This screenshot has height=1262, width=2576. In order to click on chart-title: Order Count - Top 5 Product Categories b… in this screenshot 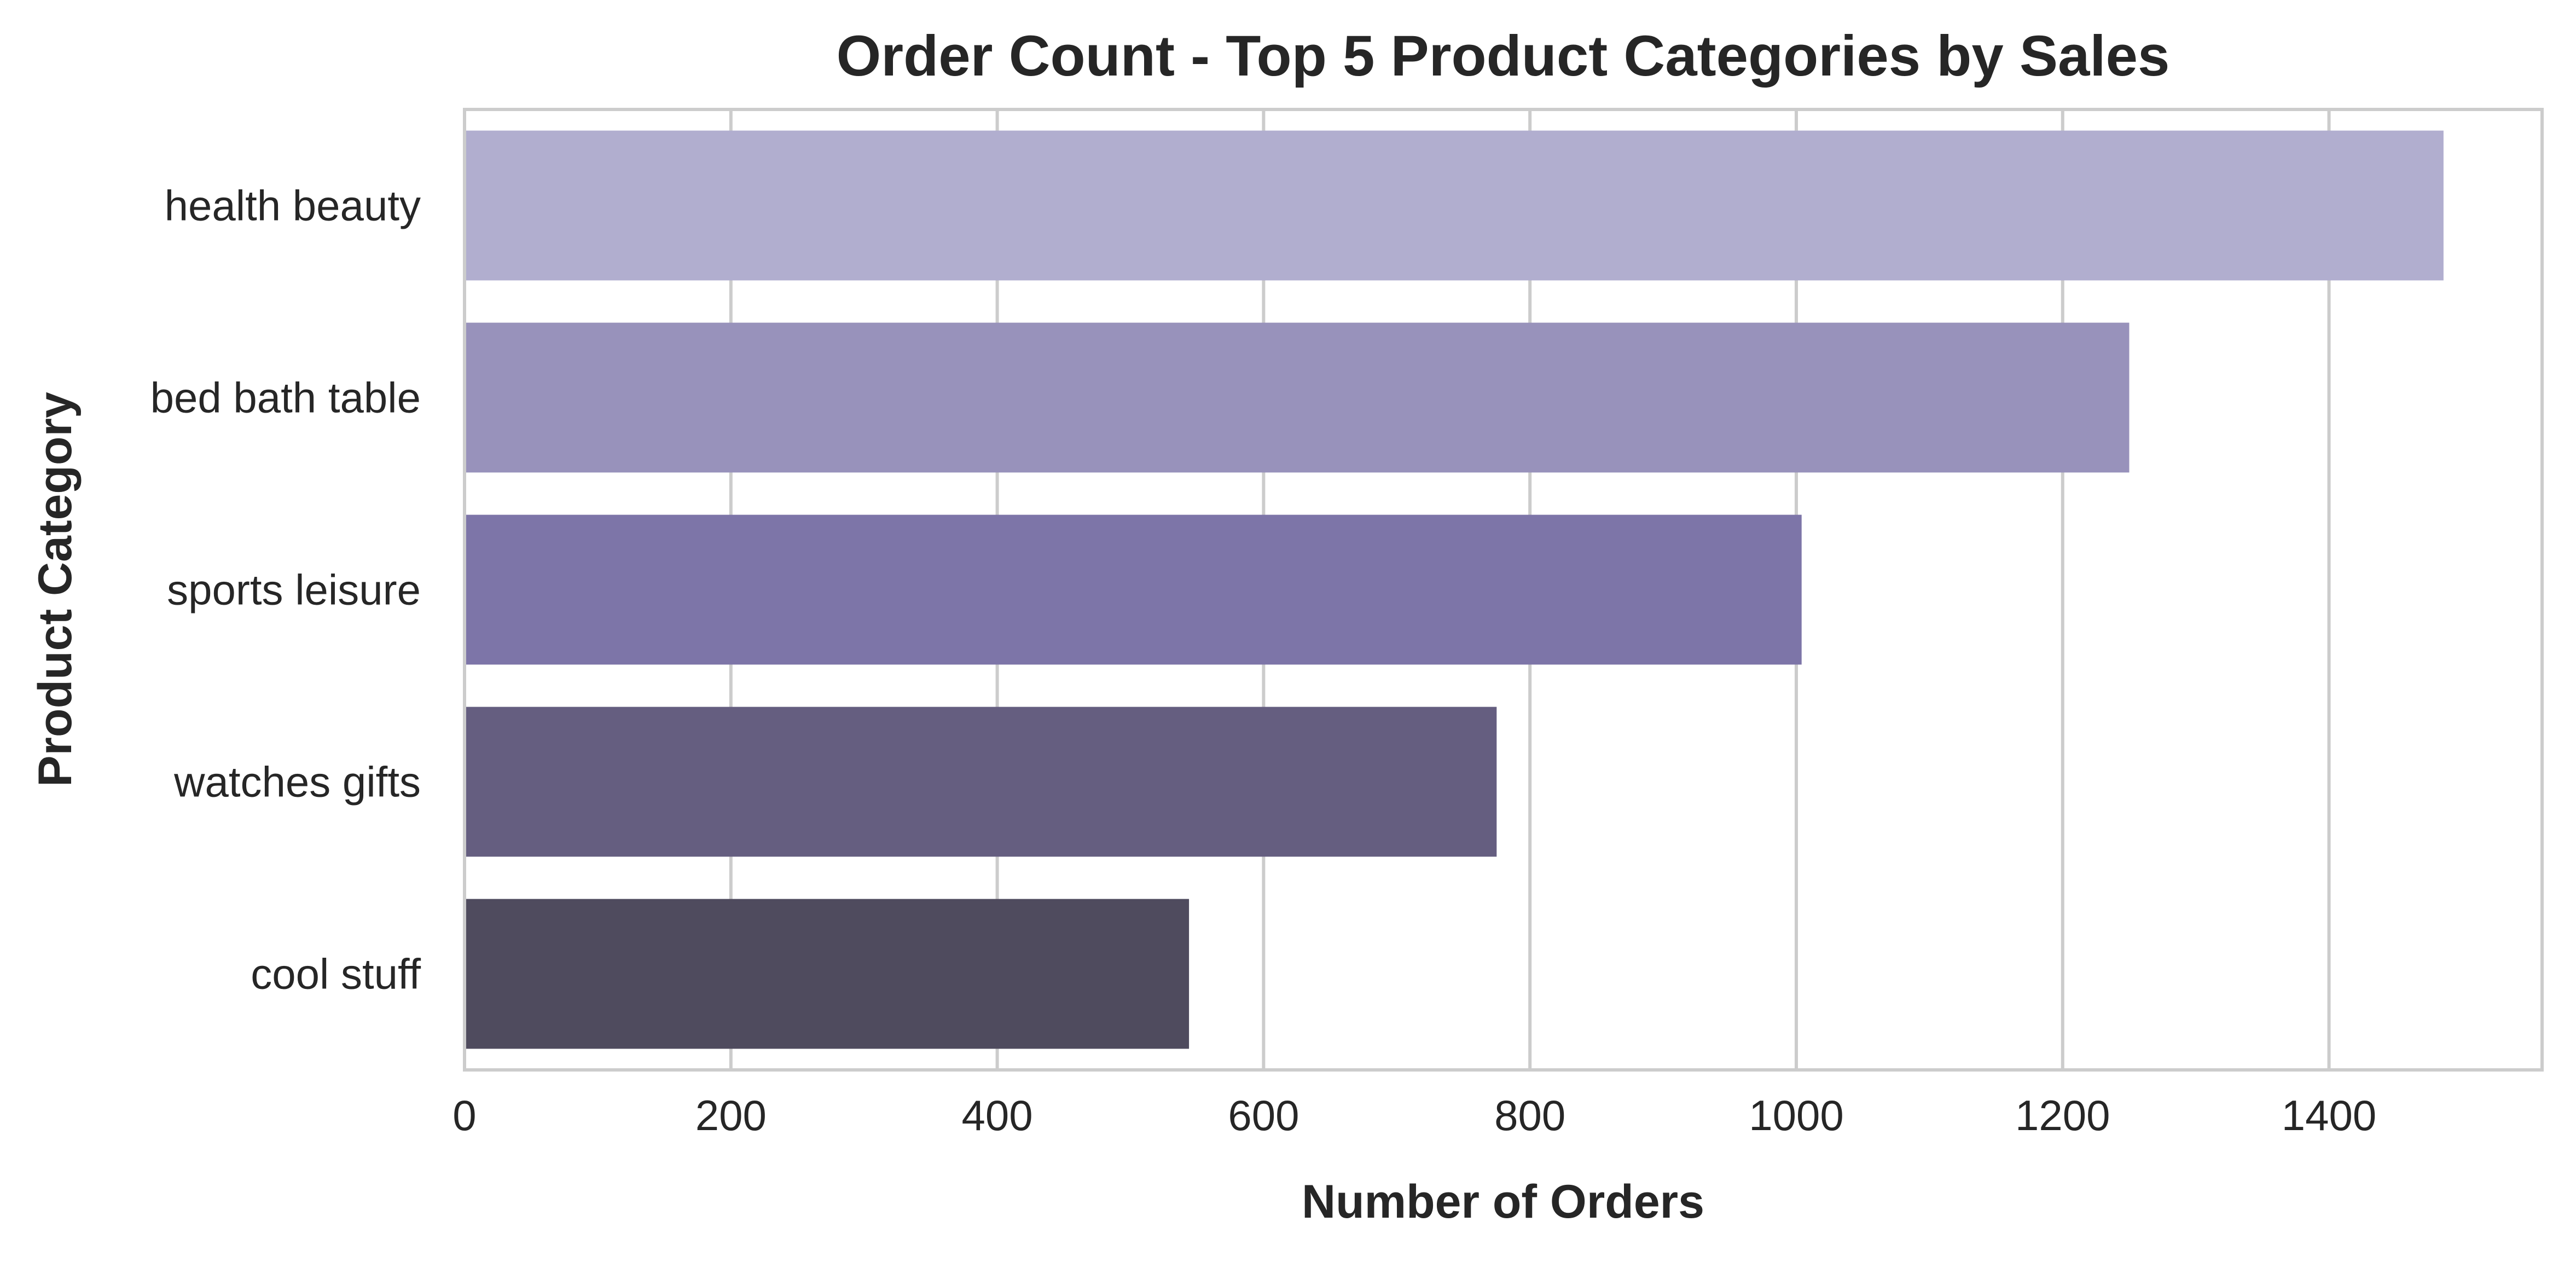, I will do `click(1504, 56)`.